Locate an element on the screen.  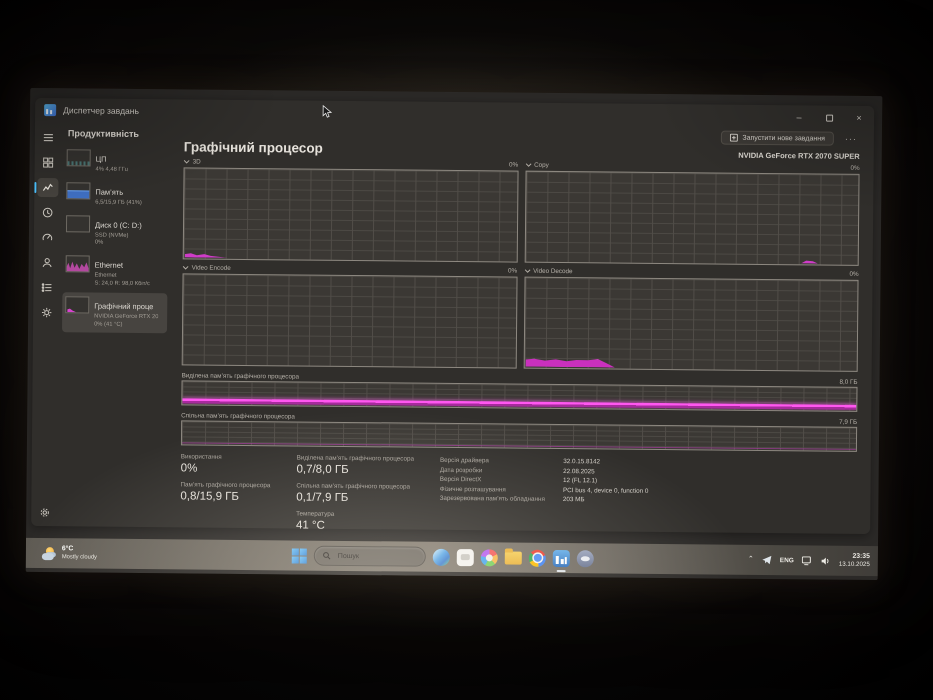
rail-spacer is located at coordinates (46, 412).